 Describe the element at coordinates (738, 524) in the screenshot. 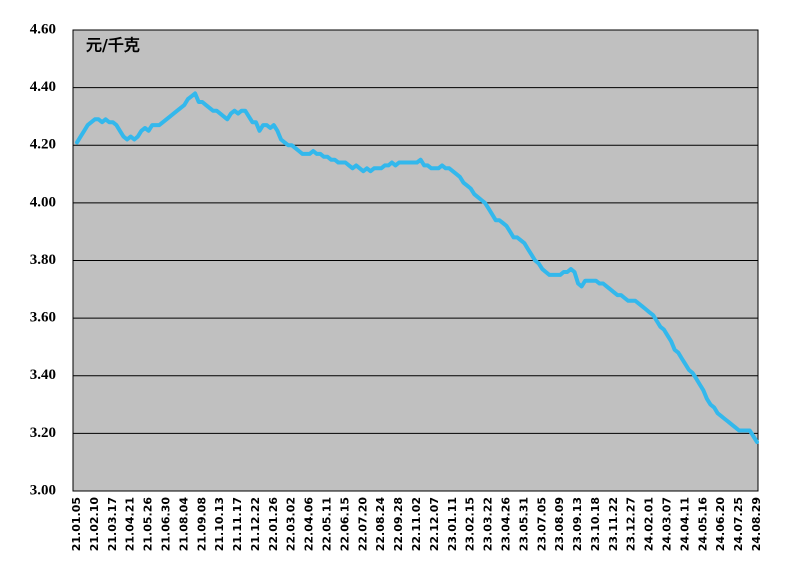

I see `x-tick-label: 24.07.25` at that location.